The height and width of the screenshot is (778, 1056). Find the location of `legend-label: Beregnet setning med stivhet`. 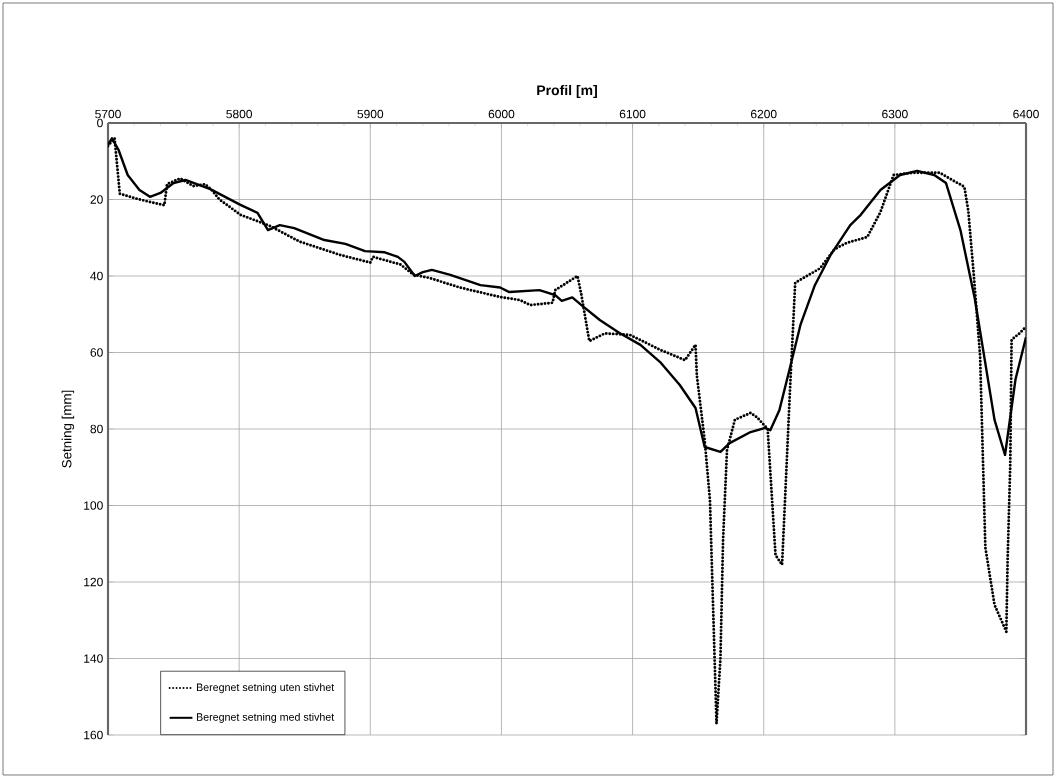

legend-label: Beregnet setning med stivhet is located at coordinates (265, 717).